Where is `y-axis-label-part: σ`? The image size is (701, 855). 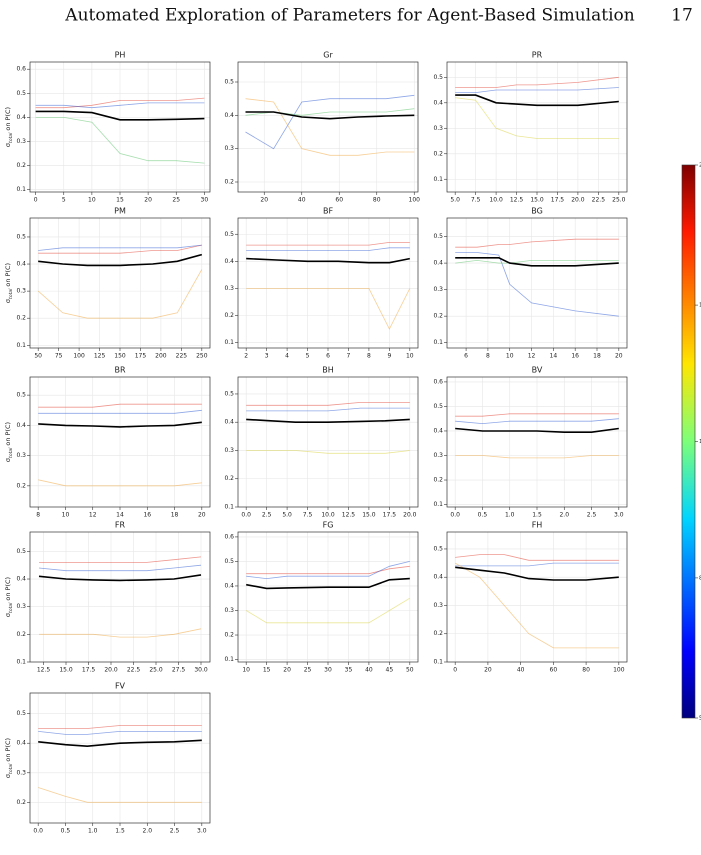
y-axis-label-part: σ is located at coordinates (8, 776).